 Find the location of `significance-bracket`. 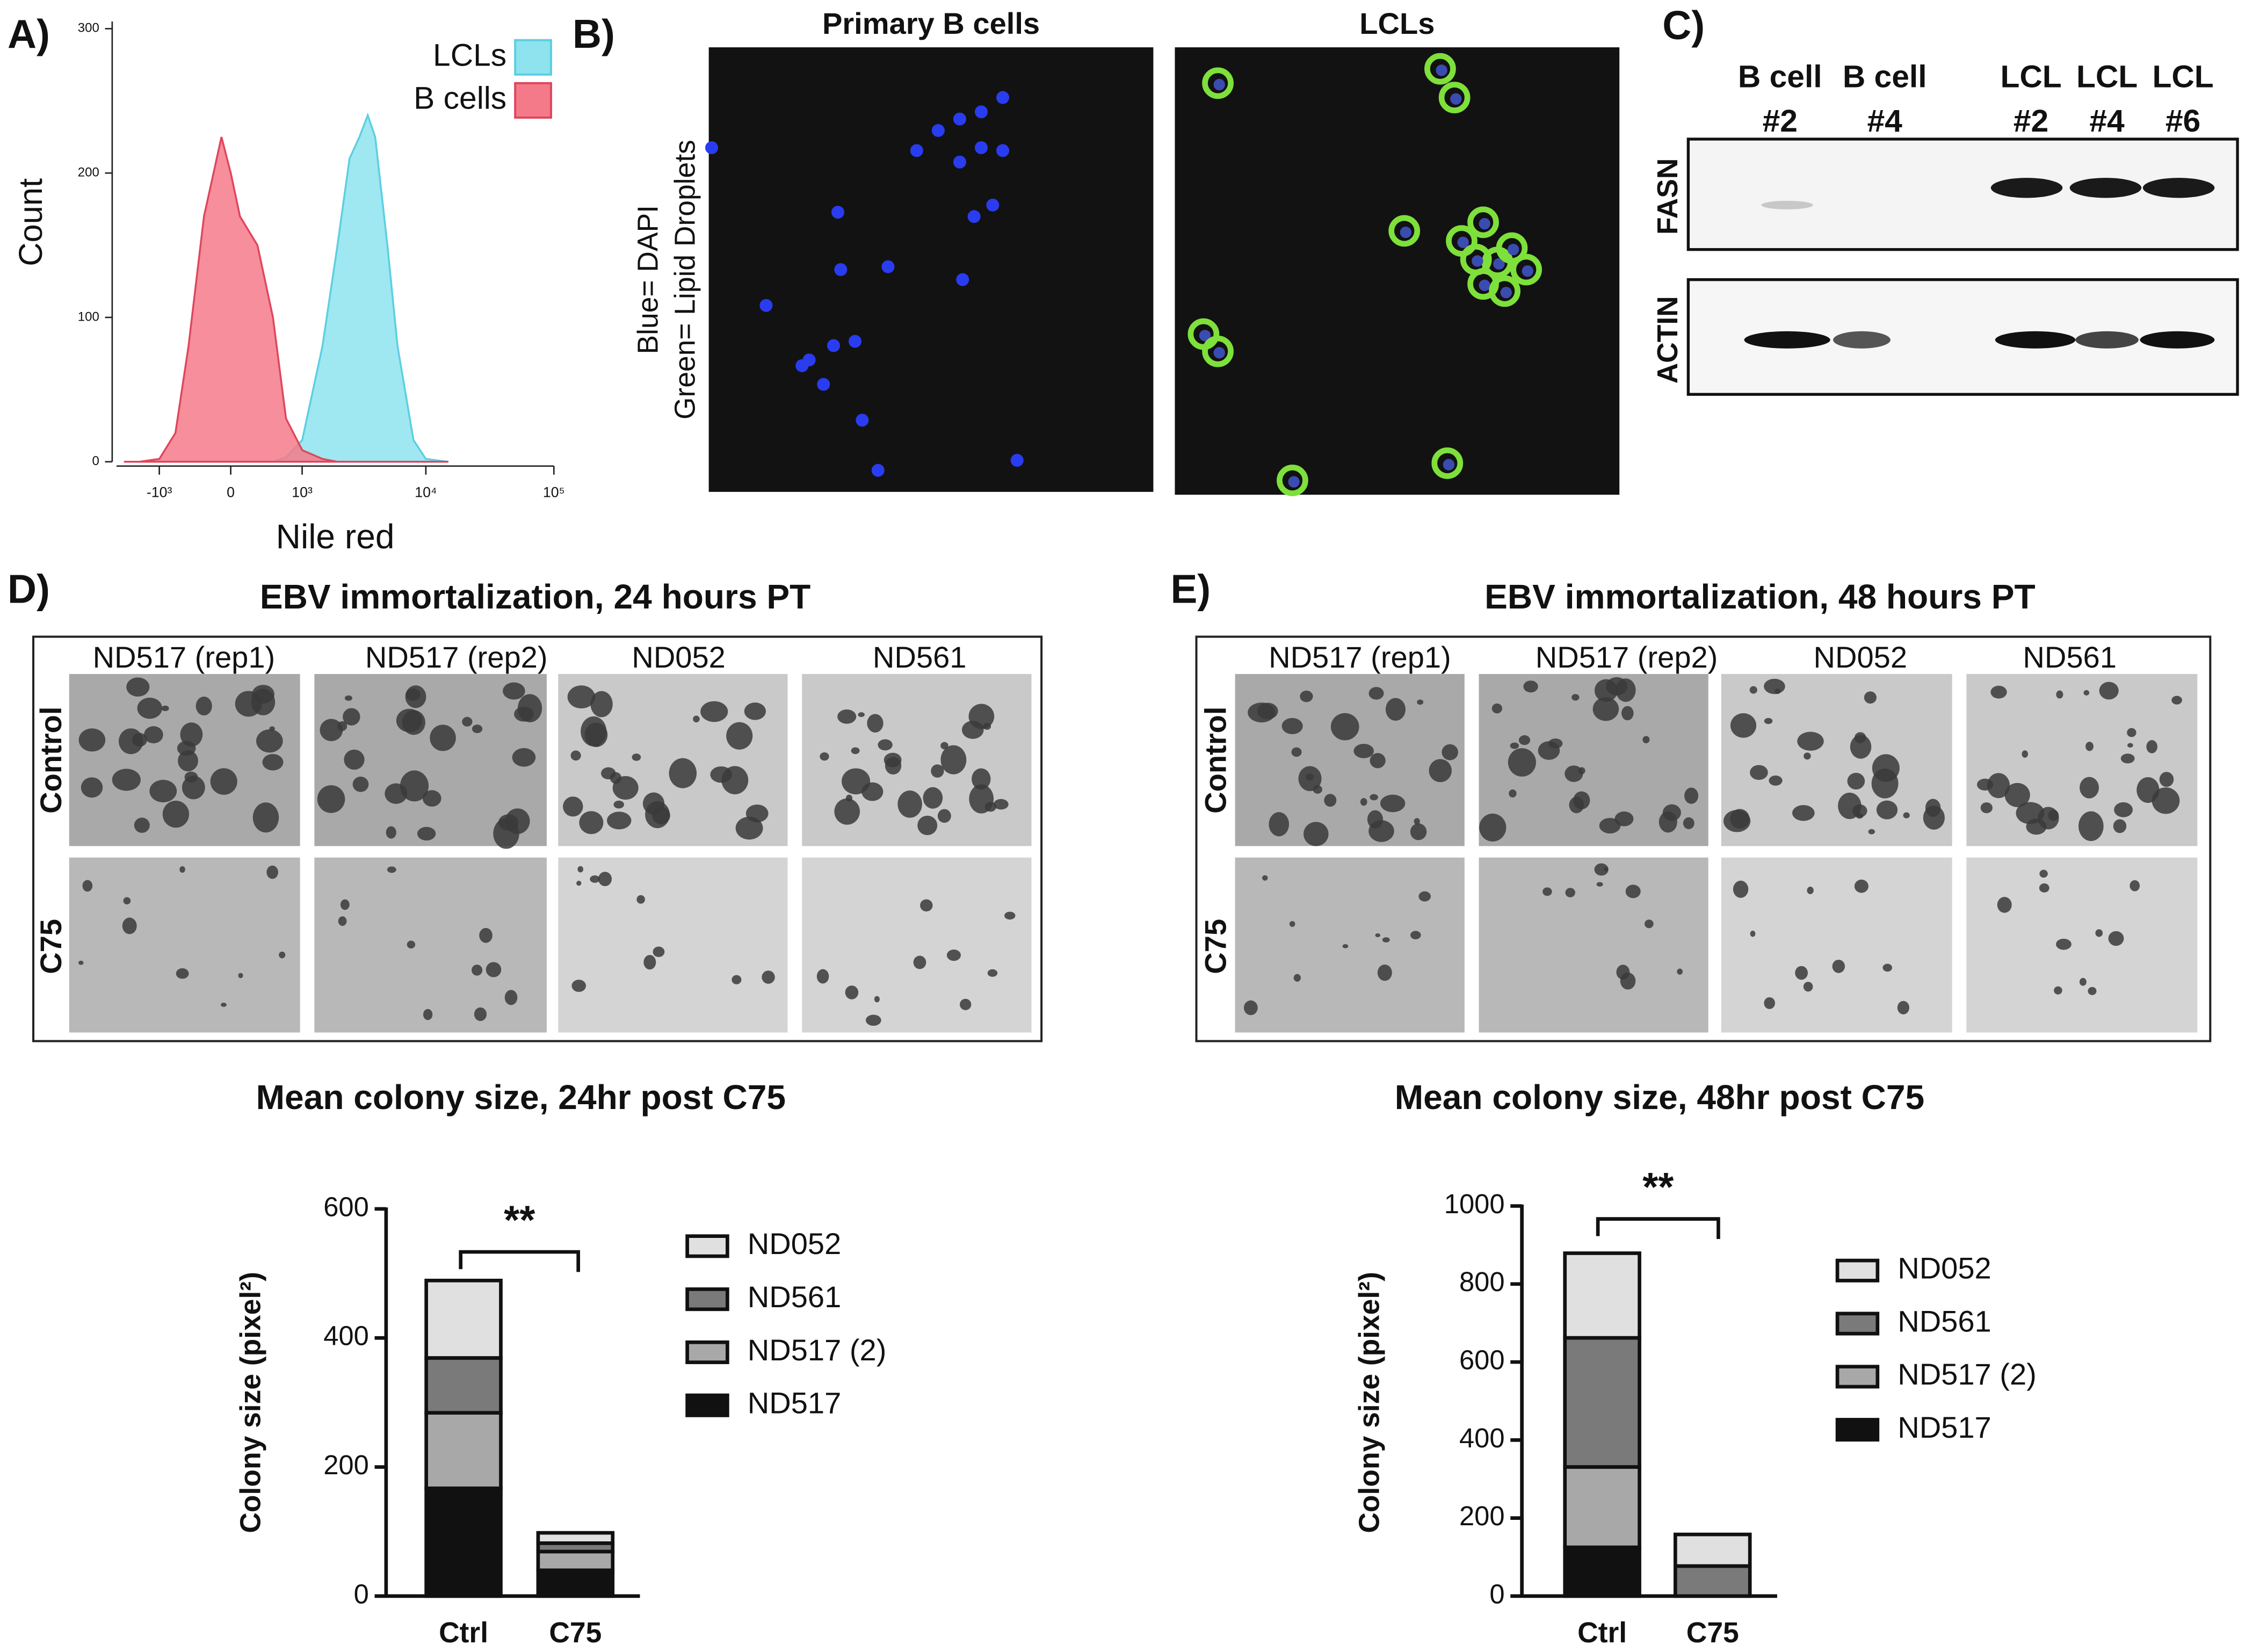

significance-bracket is located at coordinates (1658, 1228).